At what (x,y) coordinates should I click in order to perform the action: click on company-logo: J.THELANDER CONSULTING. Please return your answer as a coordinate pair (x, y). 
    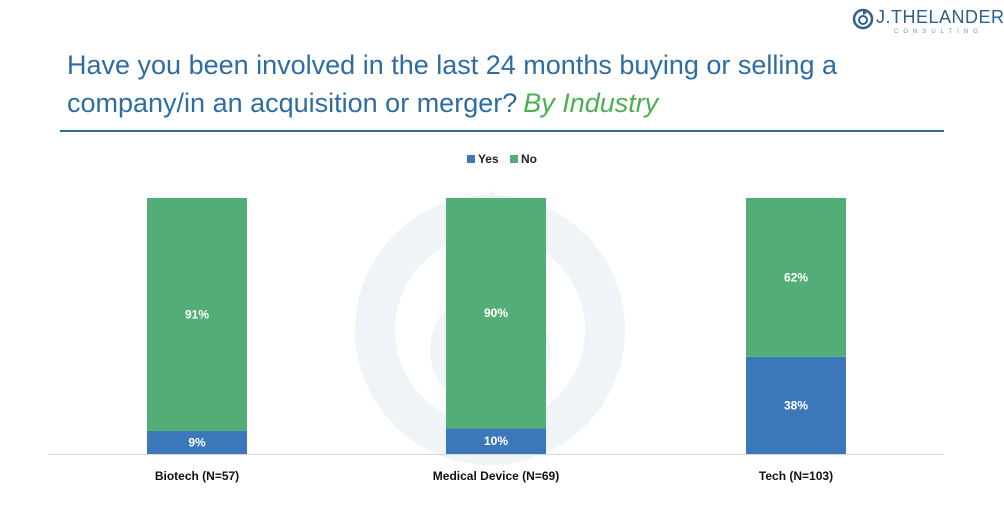
    Looking at the image, I should click on (925, 24).